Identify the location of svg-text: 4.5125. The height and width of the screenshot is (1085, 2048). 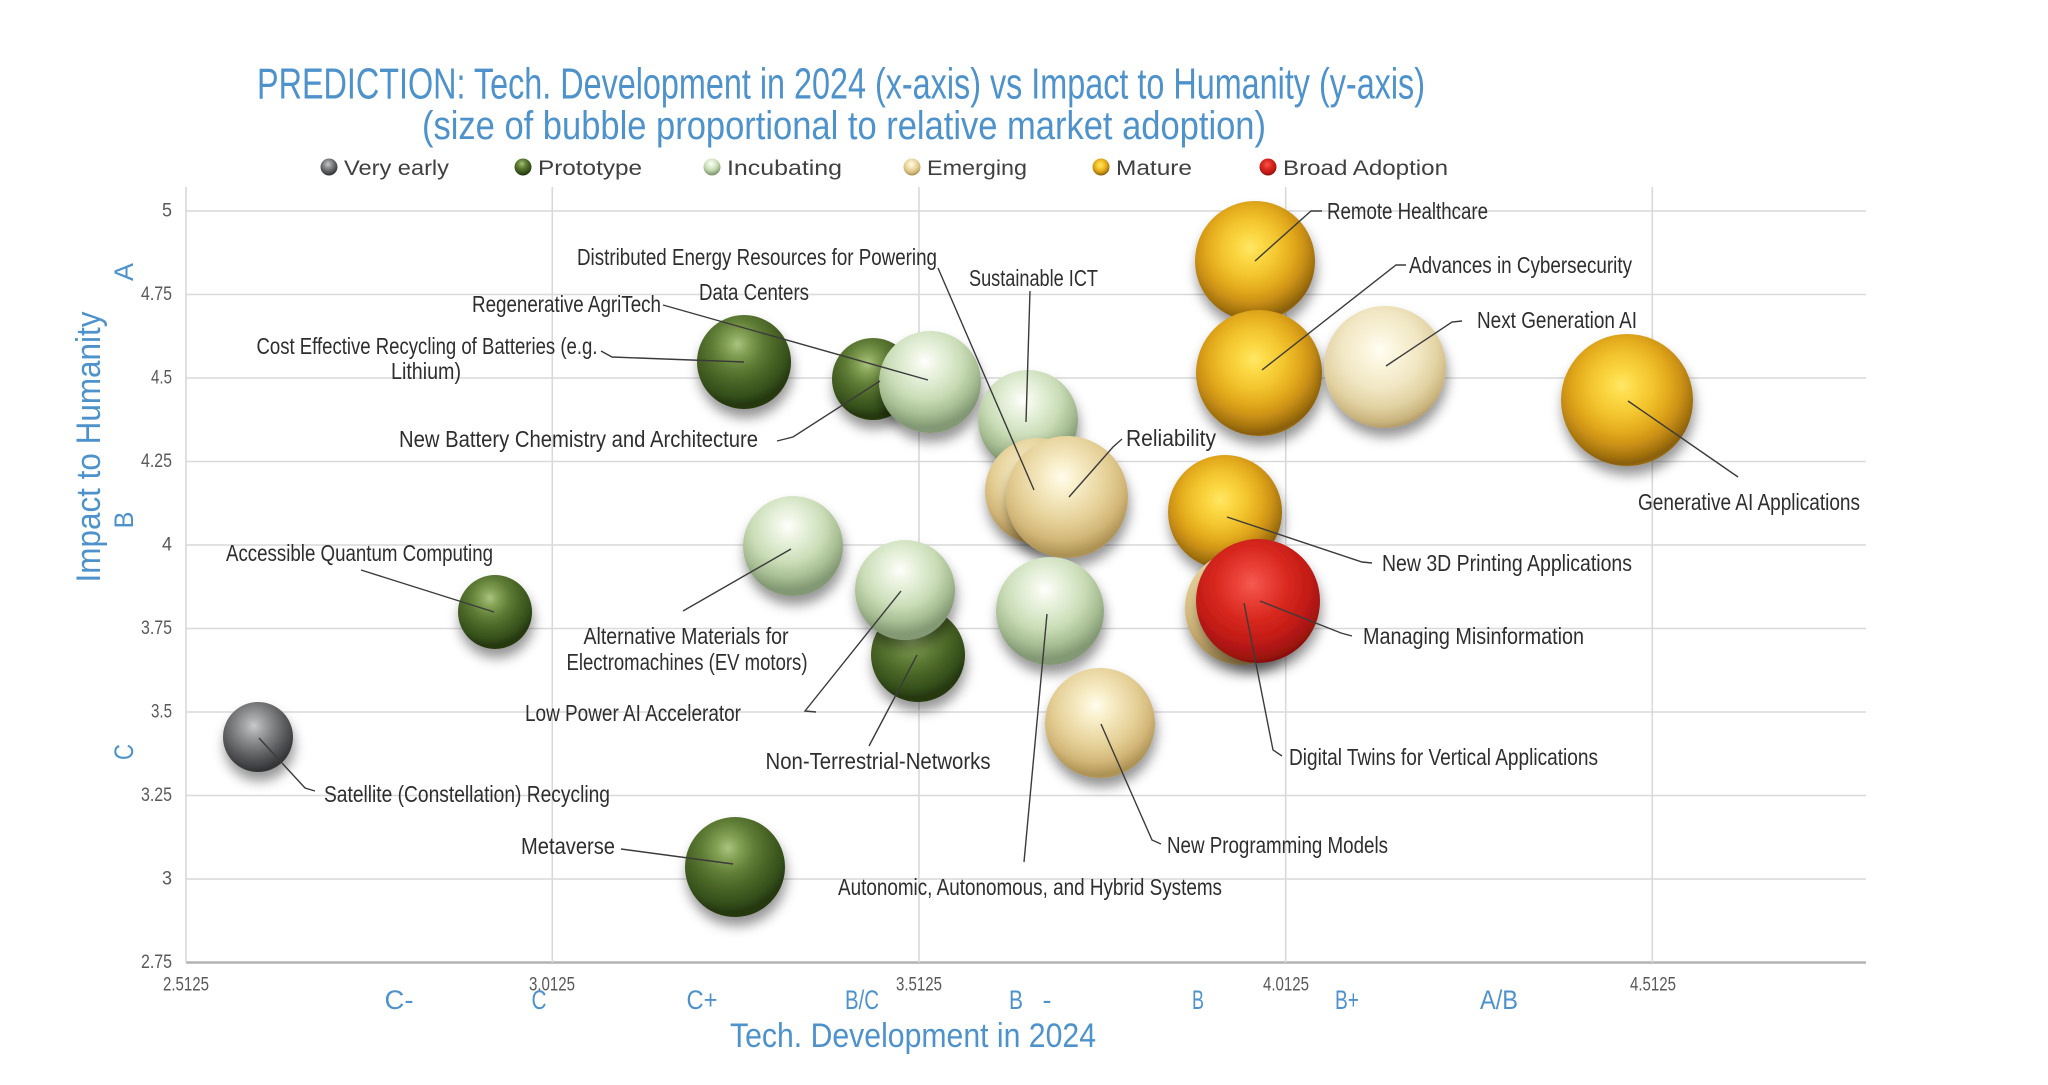
(1653, 985).